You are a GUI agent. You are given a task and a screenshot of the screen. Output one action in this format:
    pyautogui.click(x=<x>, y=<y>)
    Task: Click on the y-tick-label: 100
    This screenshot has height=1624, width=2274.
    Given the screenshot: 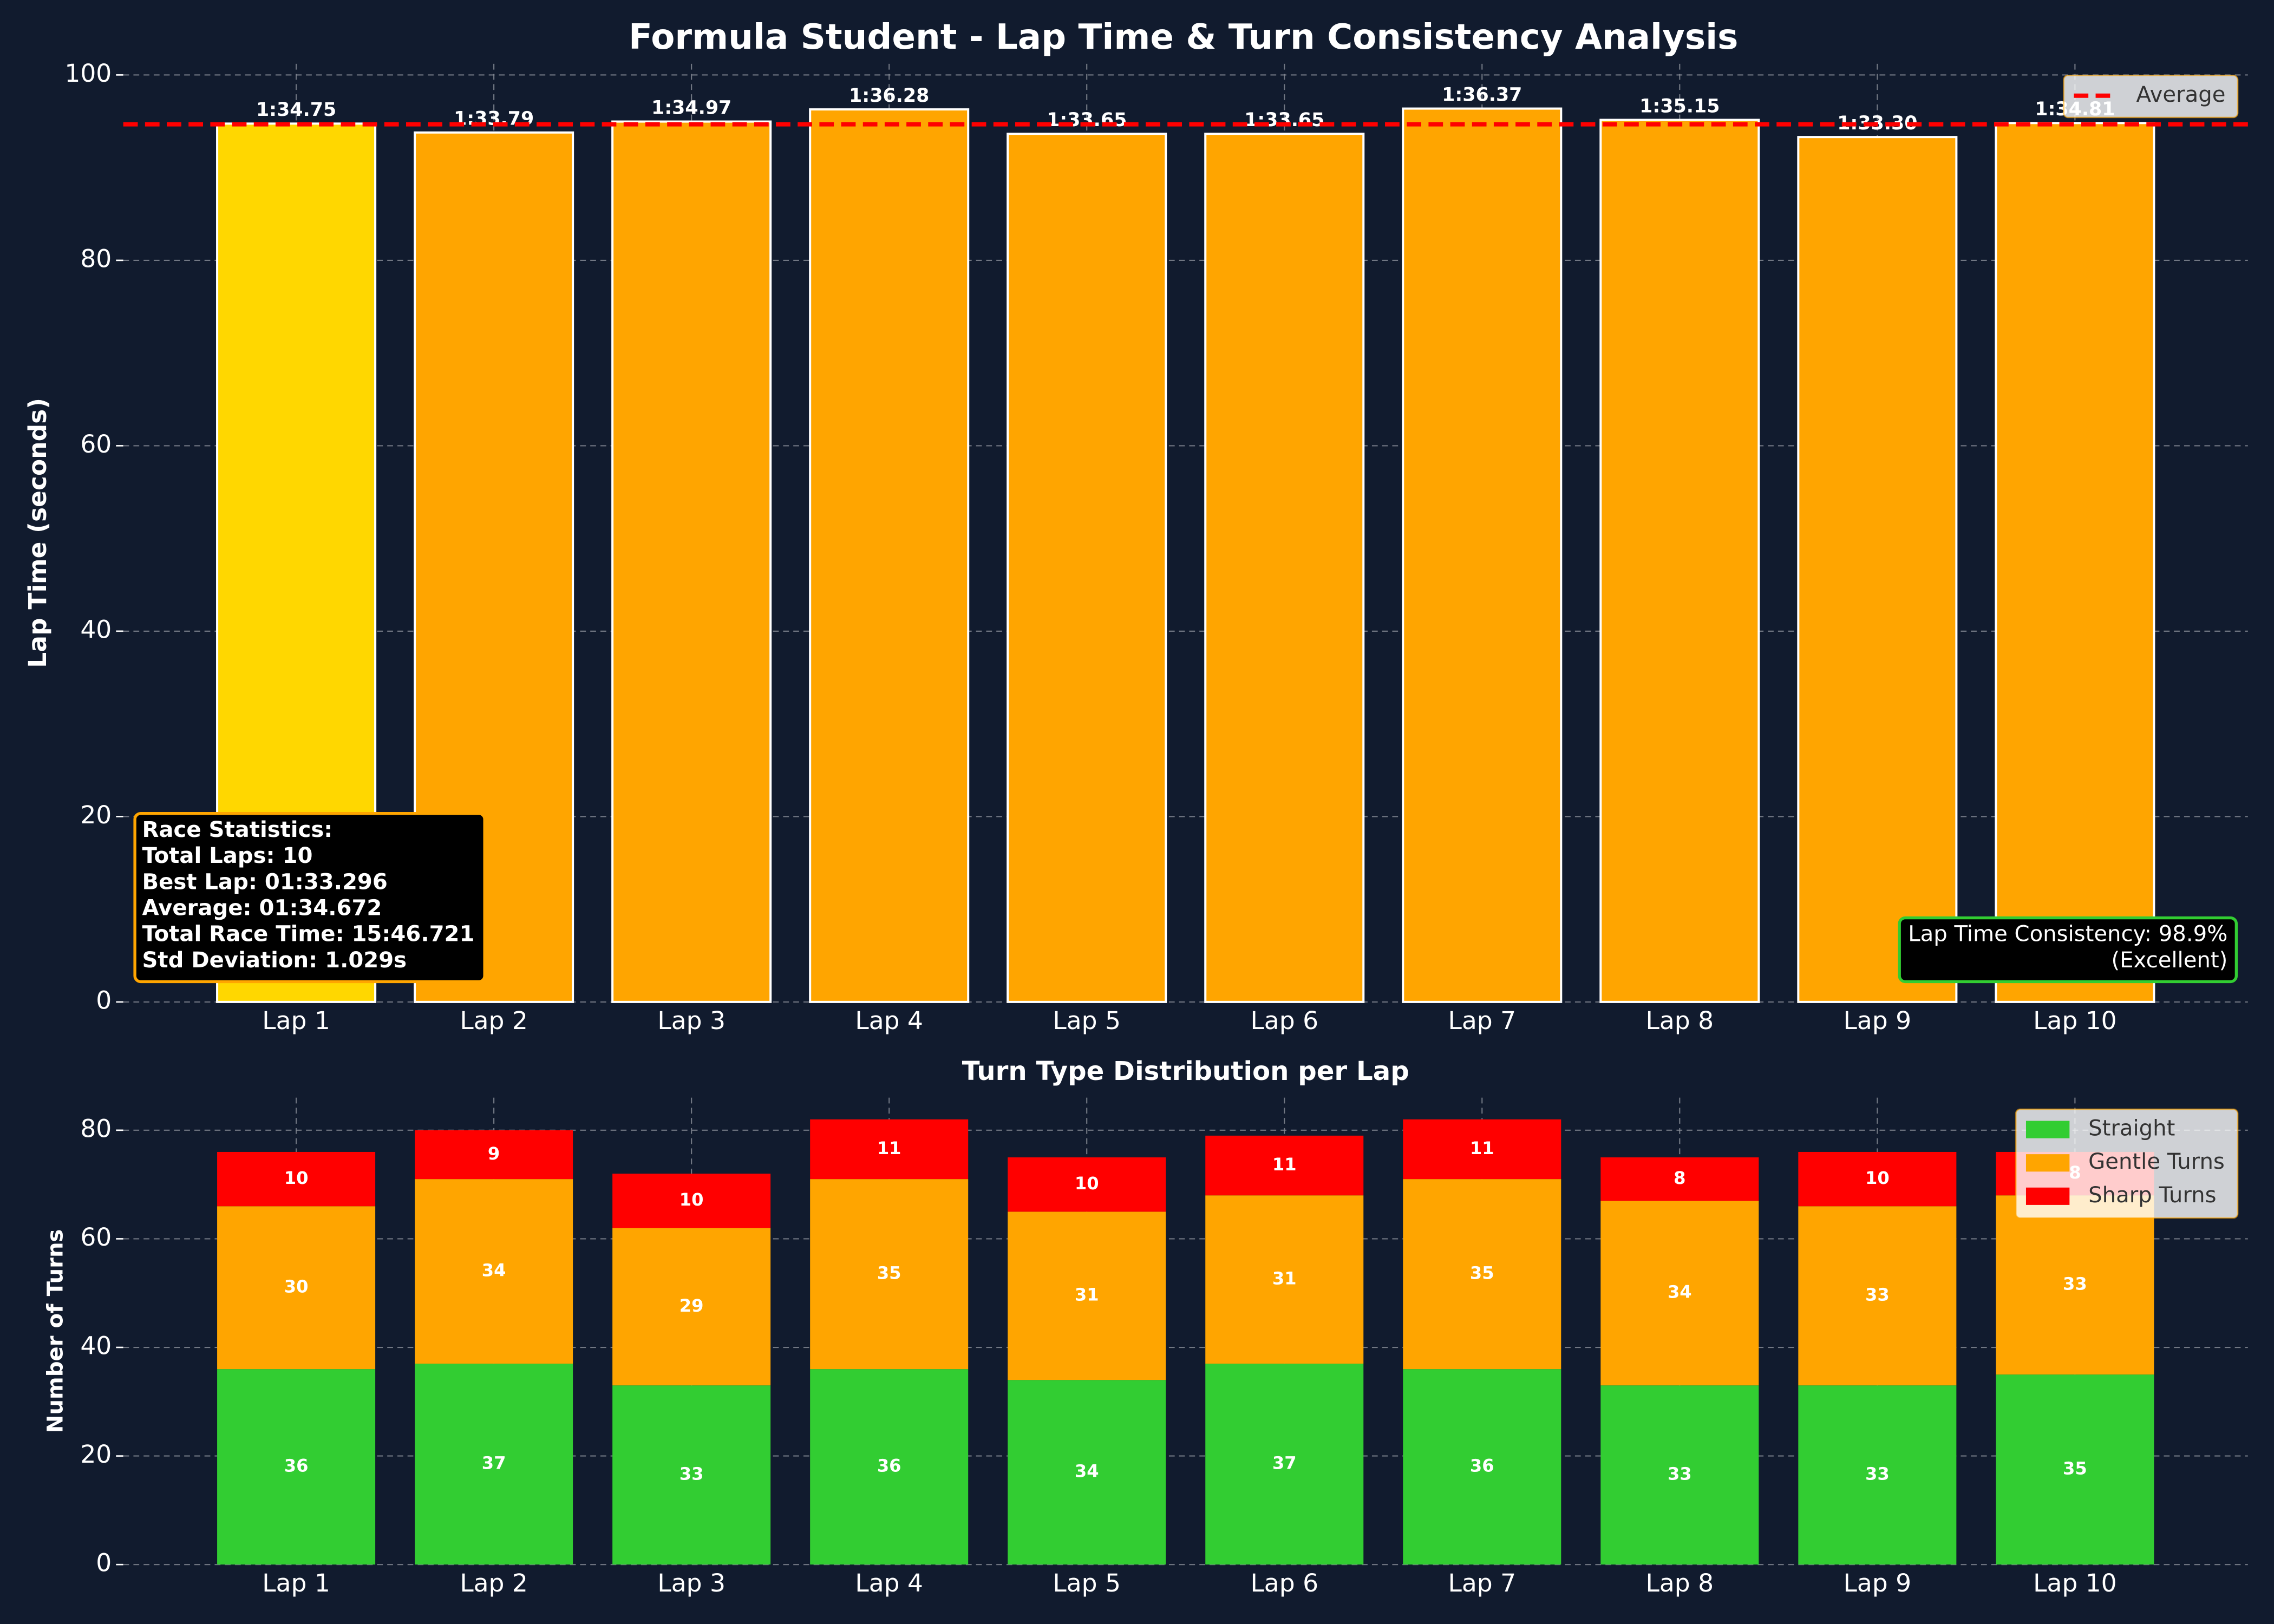 What is the action you would take?
    pyautogui.click(x=88, y=73)
    